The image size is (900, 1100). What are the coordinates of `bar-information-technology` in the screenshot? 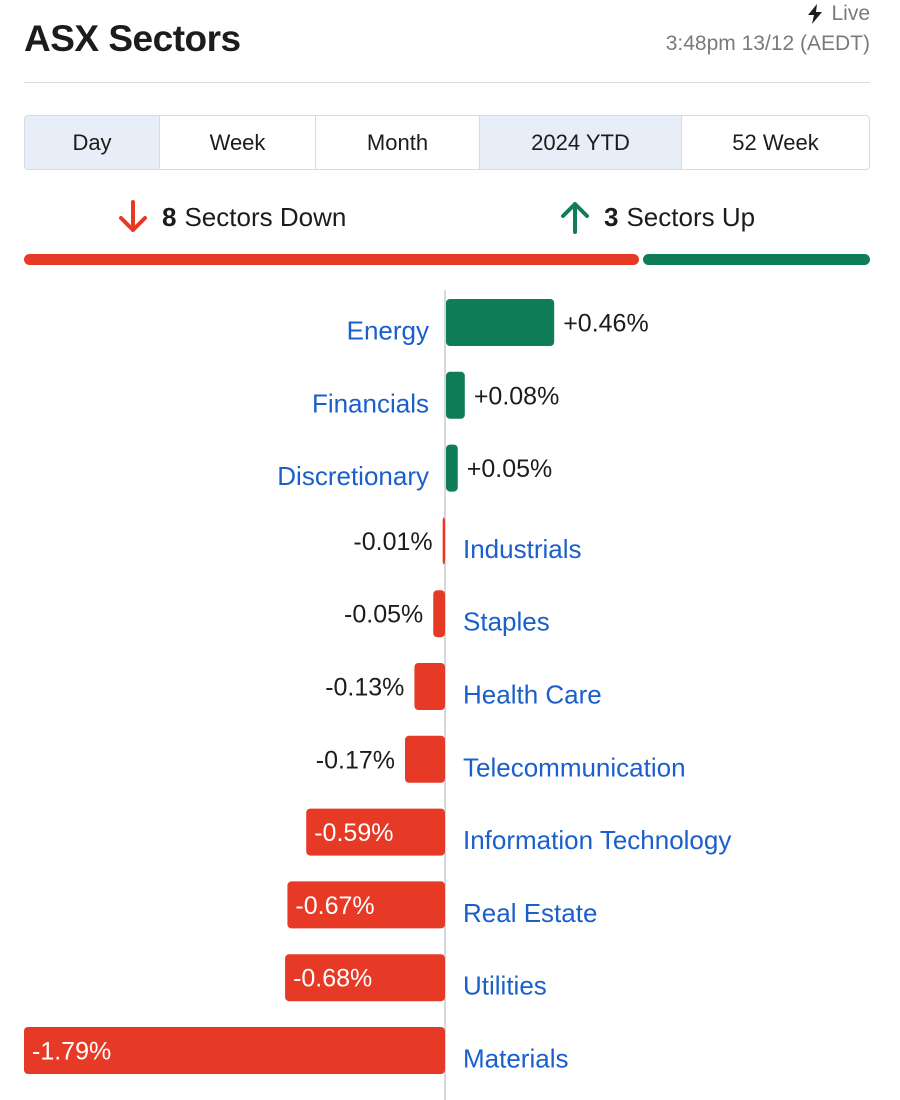 It's located at (375, 832).